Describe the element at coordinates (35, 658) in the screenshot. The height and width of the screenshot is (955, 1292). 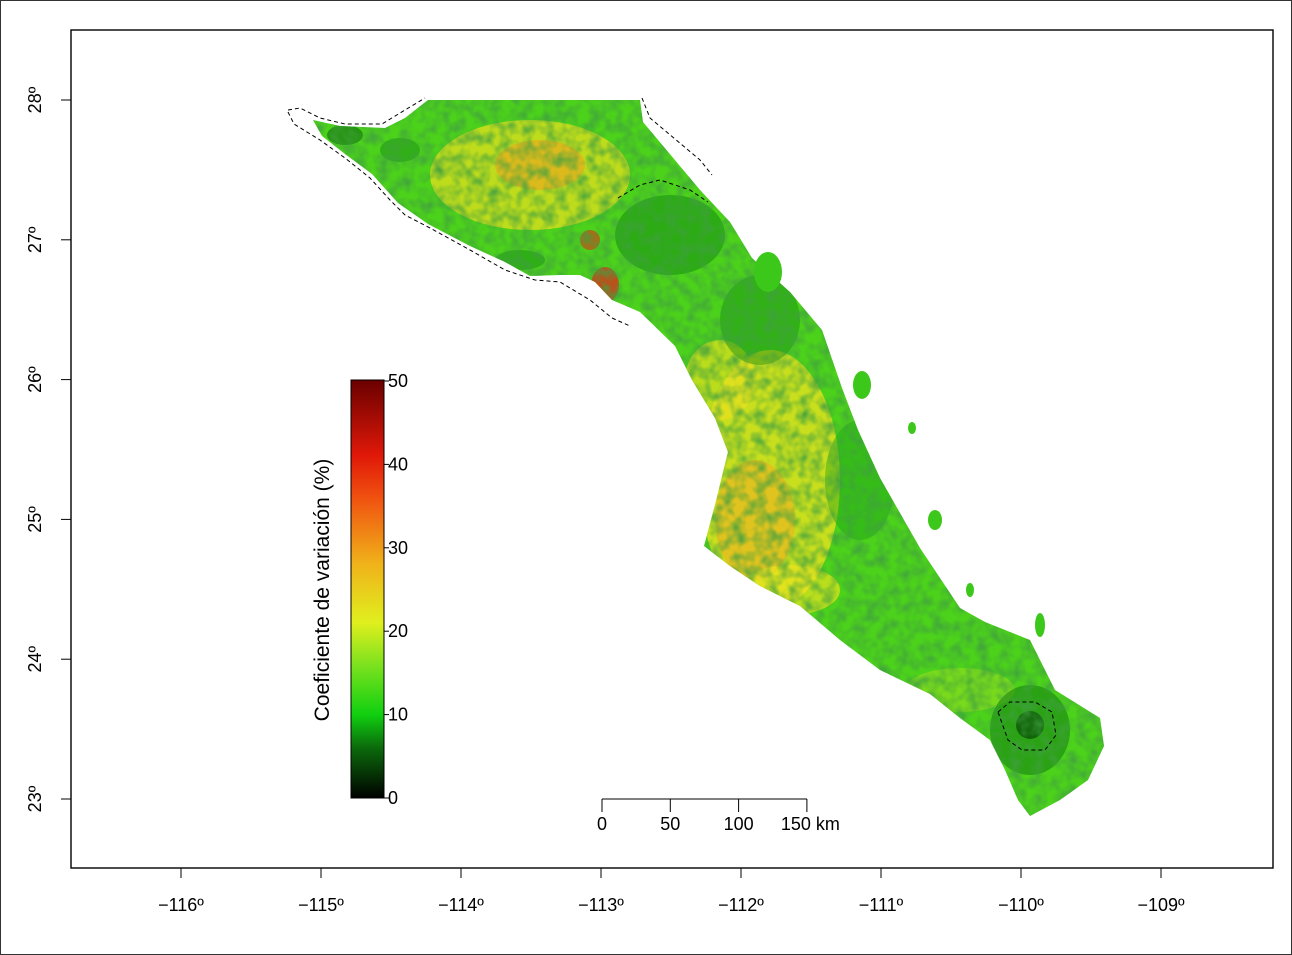
I see `y-tick-label: 24º` at that location.